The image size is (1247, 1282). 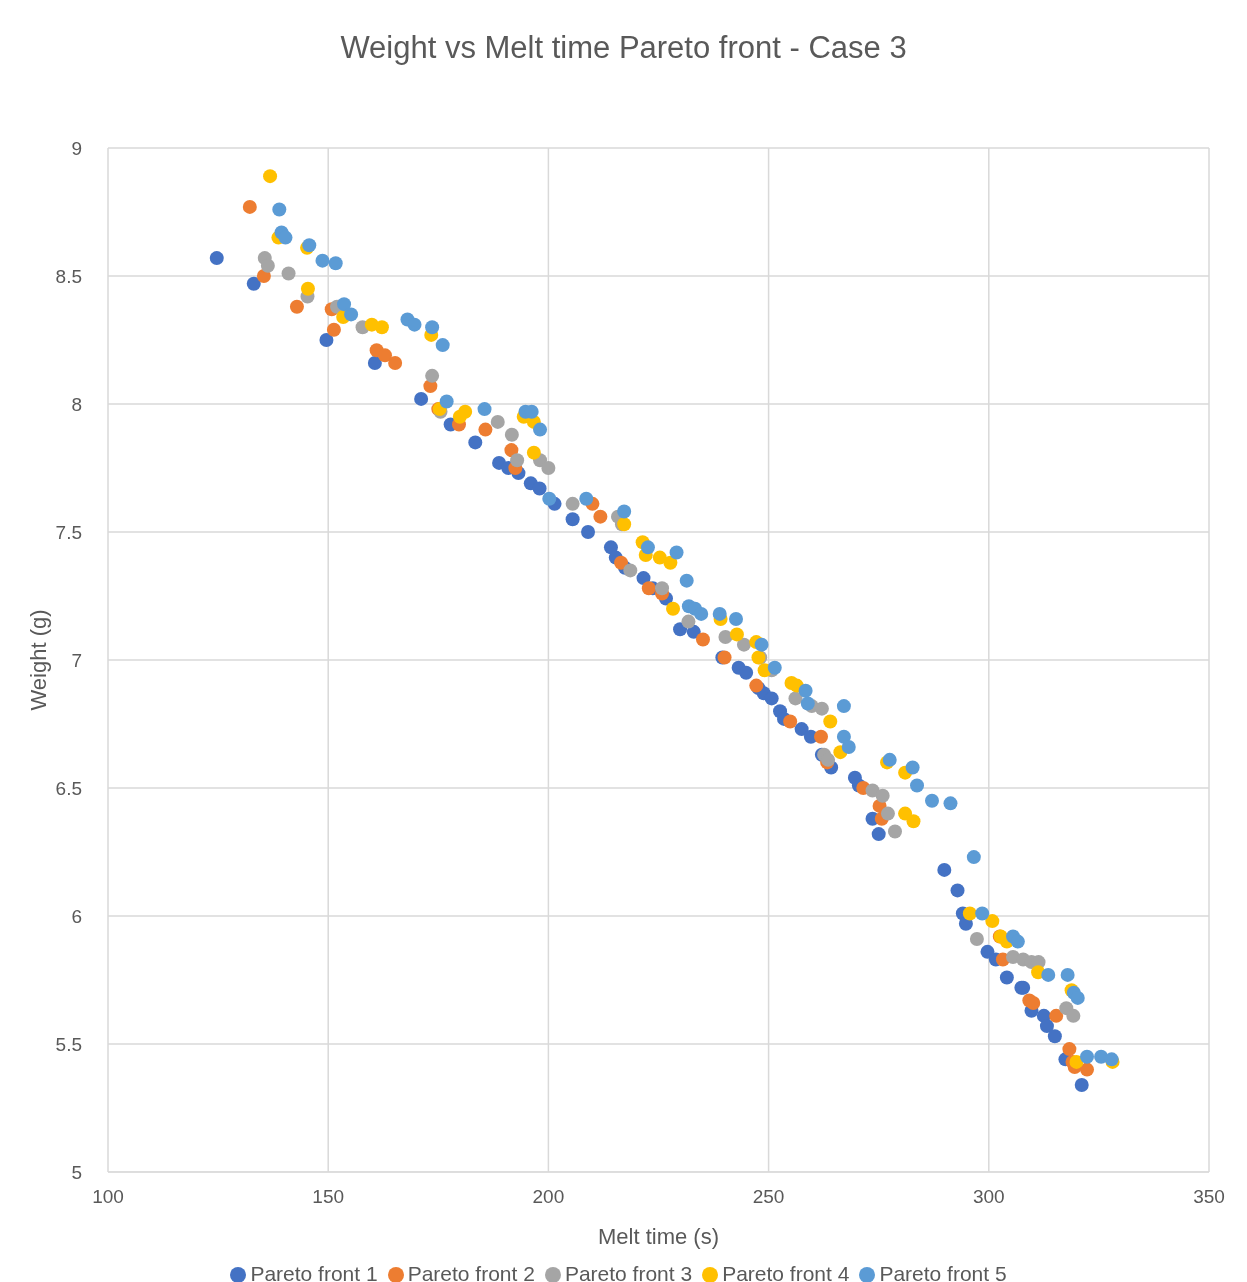 I want to click on chart-title: Weight vs Melt time Pareto front - Case 3, so click(x=623, y=48).